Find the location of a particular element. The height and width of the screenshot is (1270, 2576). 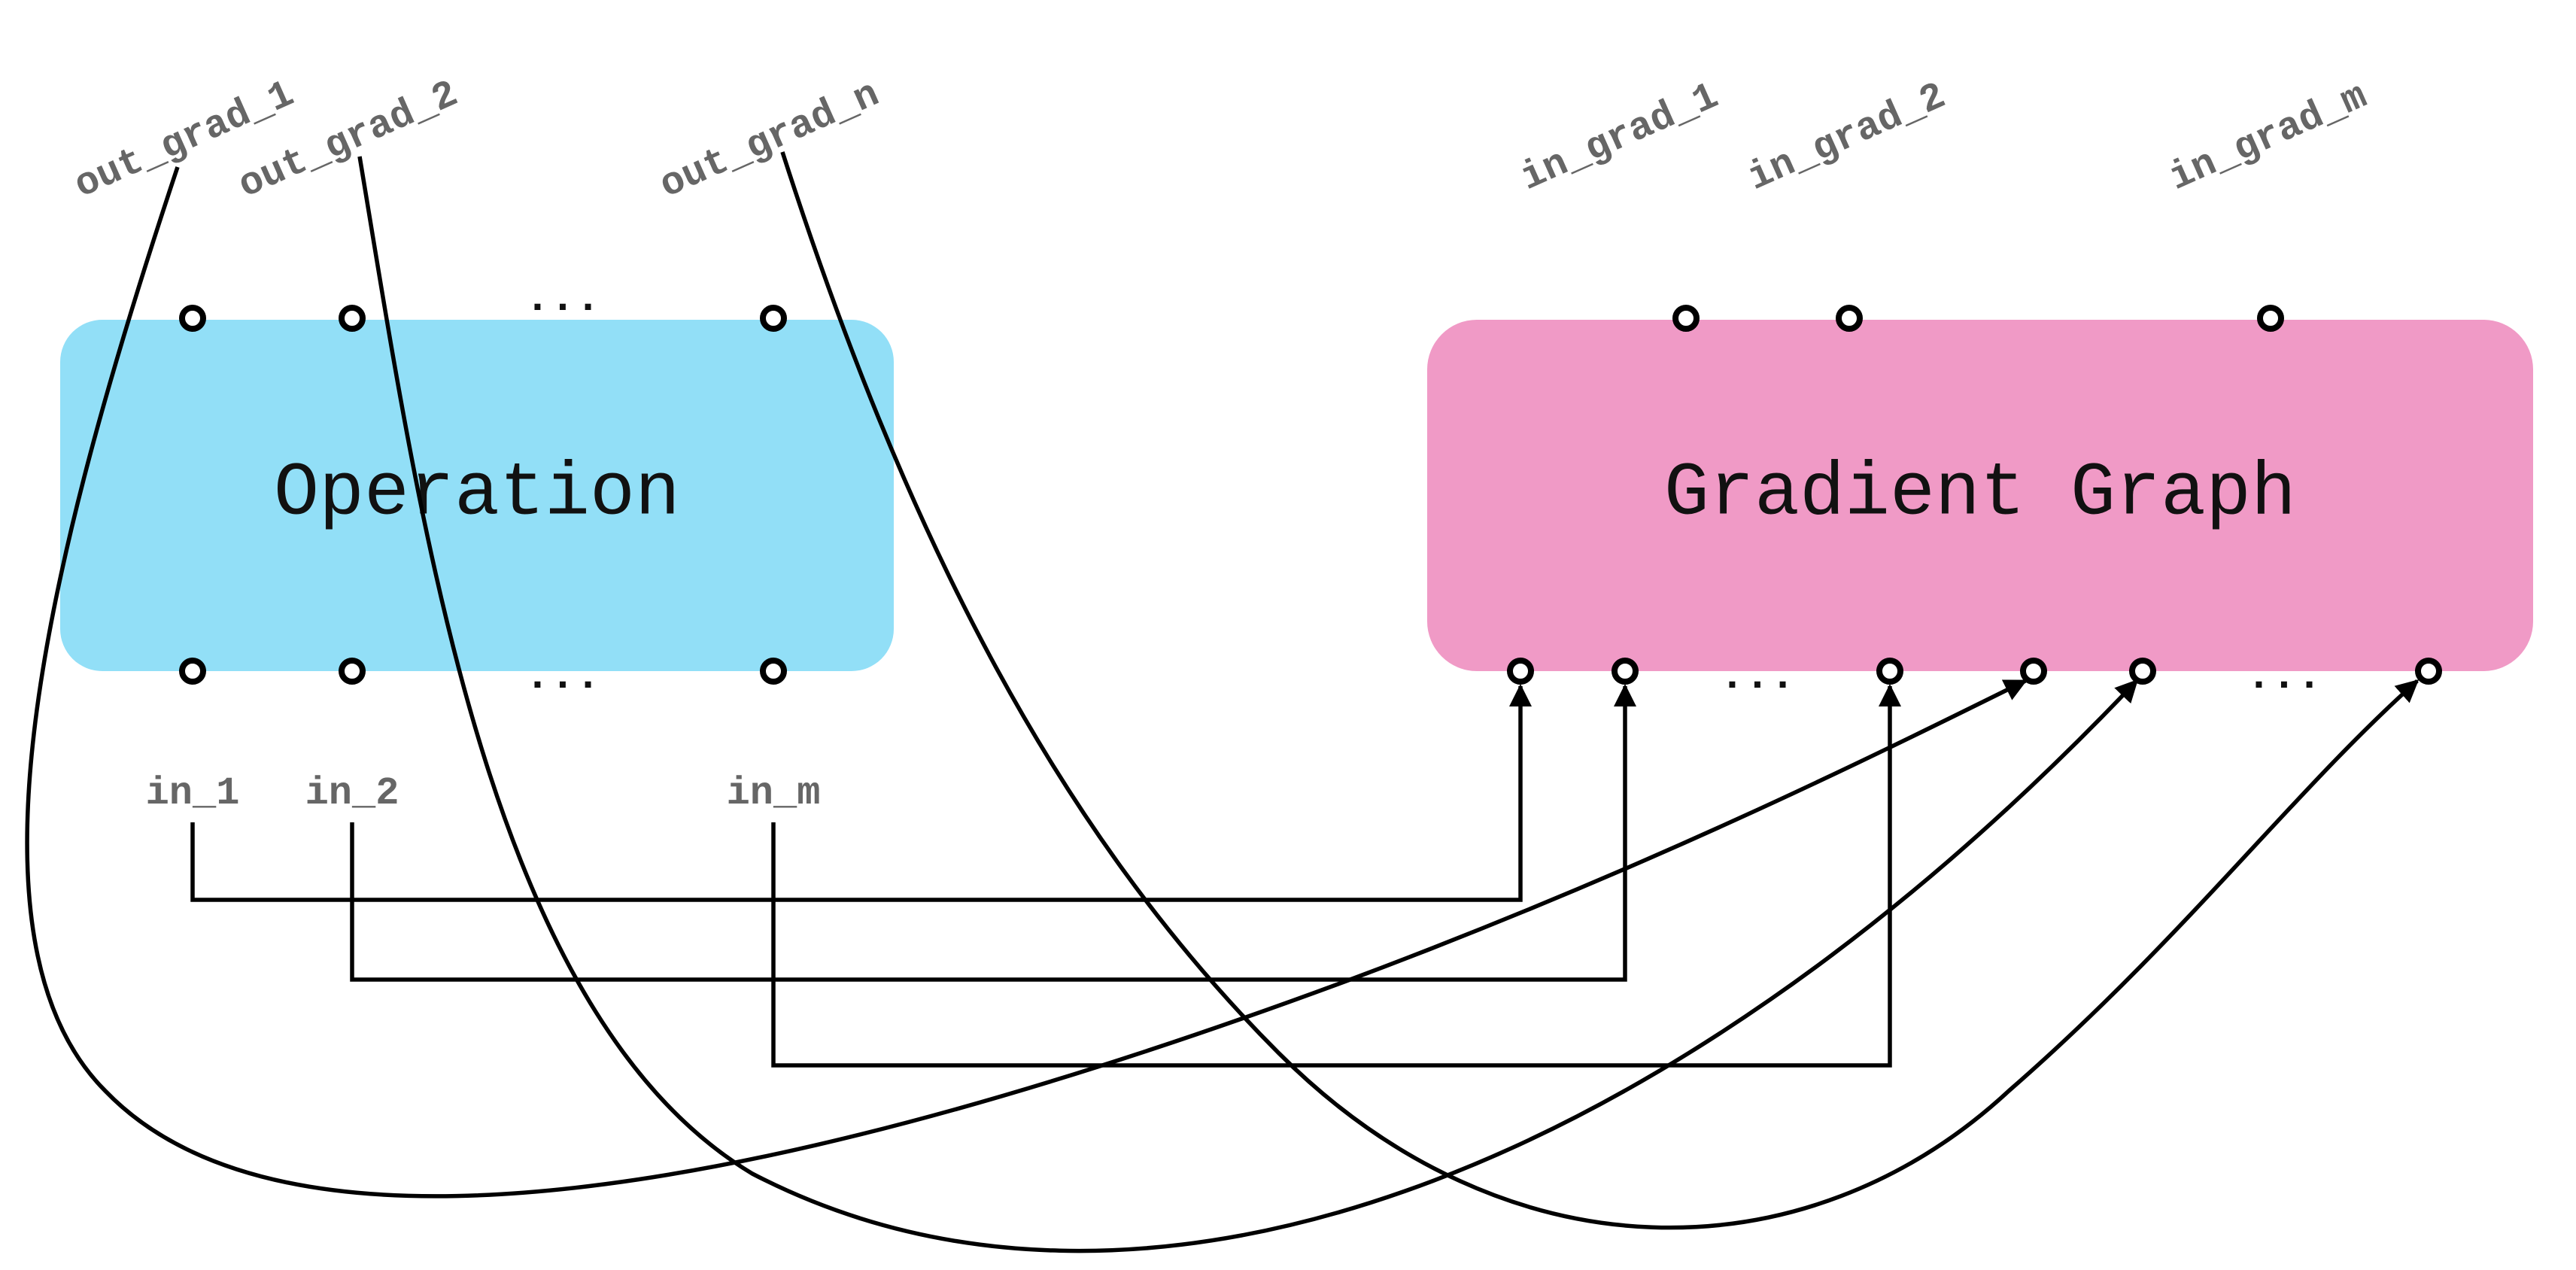

operation-box is located at coordinates (477, 496).